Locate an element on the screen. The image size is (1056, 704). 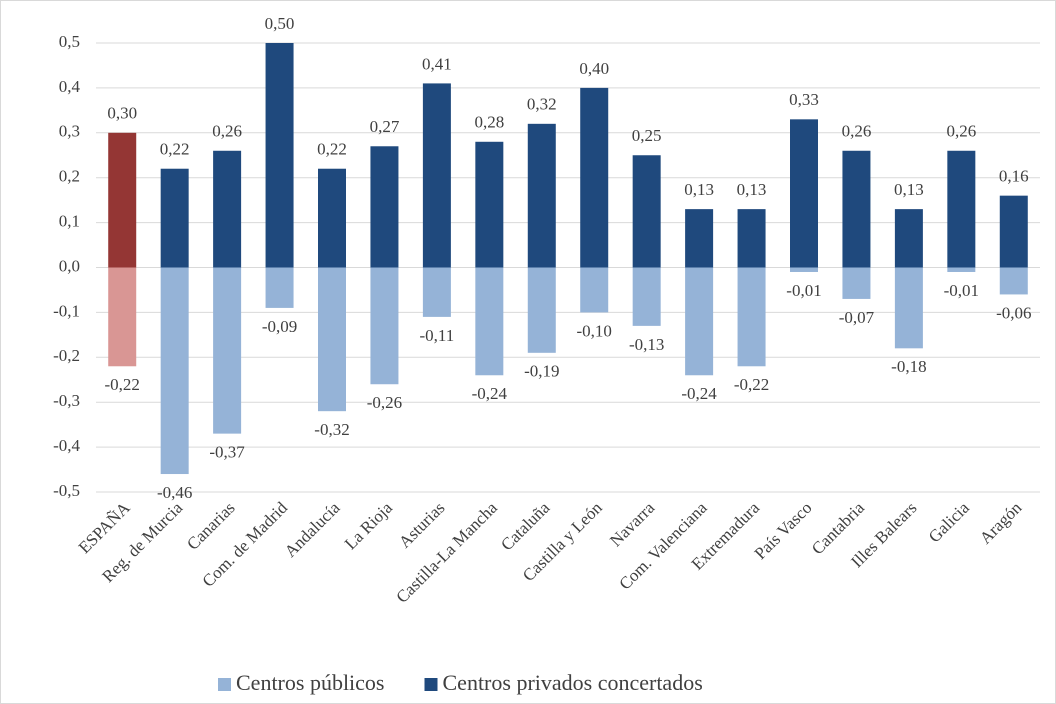
data-label: 0,27 is located at coordinates (385, 126).